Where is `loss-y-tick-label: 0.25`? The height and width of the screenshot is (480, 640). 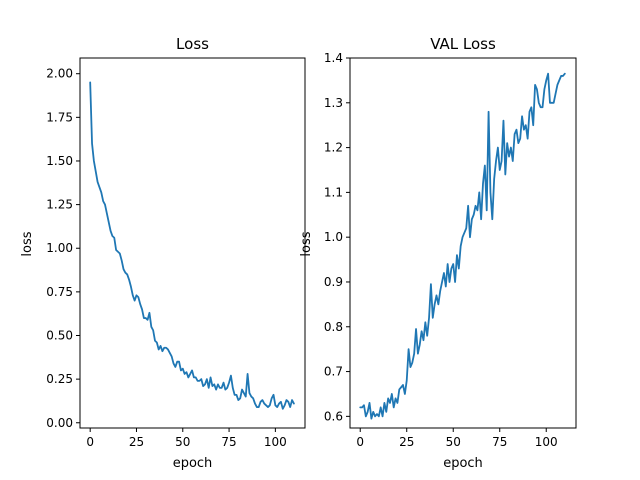
loss-y-tick-label: 0.25 is located at coordinates (59, 379).